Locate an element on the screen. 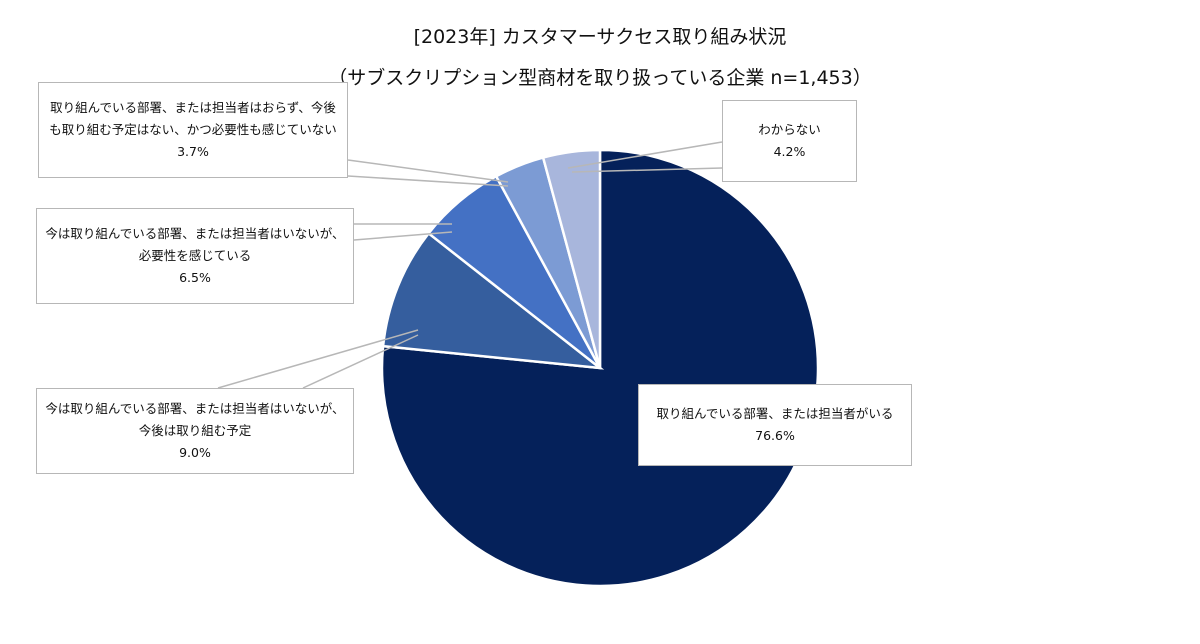 The image size is (1200, 644). slice-label-text: わからない is located at coordinates (789, 129).